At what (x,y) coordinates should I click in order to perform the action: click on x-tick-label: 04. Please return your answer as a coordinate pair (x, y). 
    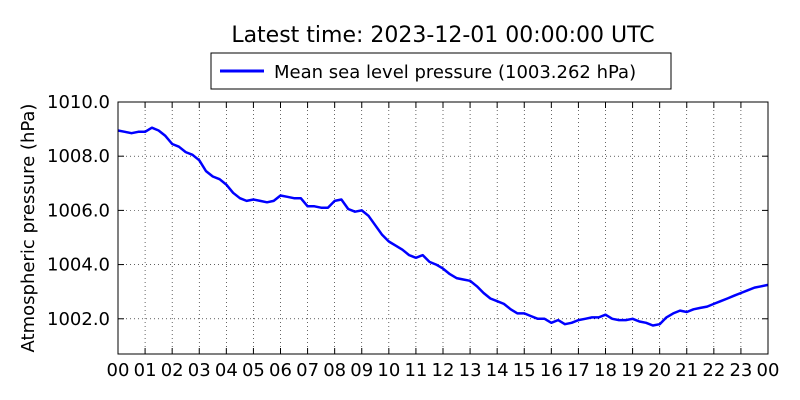
    Looking at the image, I should click on (226, 370).